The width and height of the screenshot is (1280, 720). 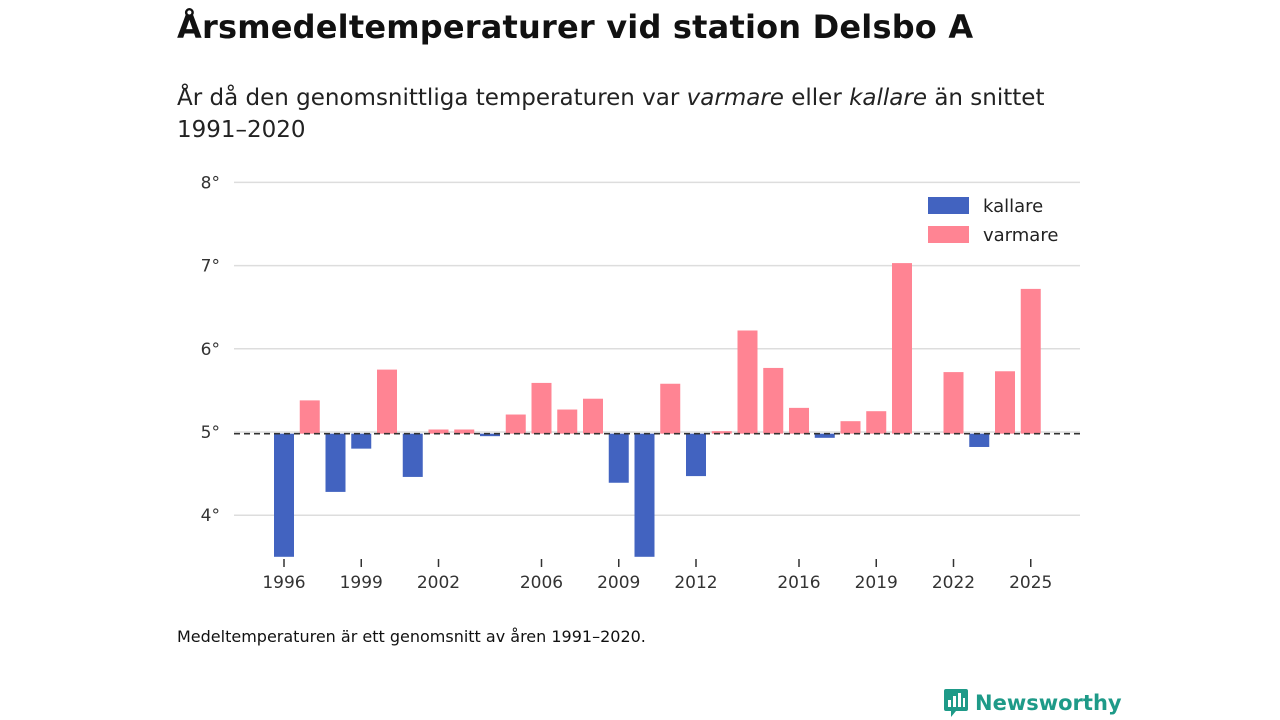 What do you see at coordinates (284, 495) in the screenshot?
I see `bar-1996` at bounding box center [284, 495].